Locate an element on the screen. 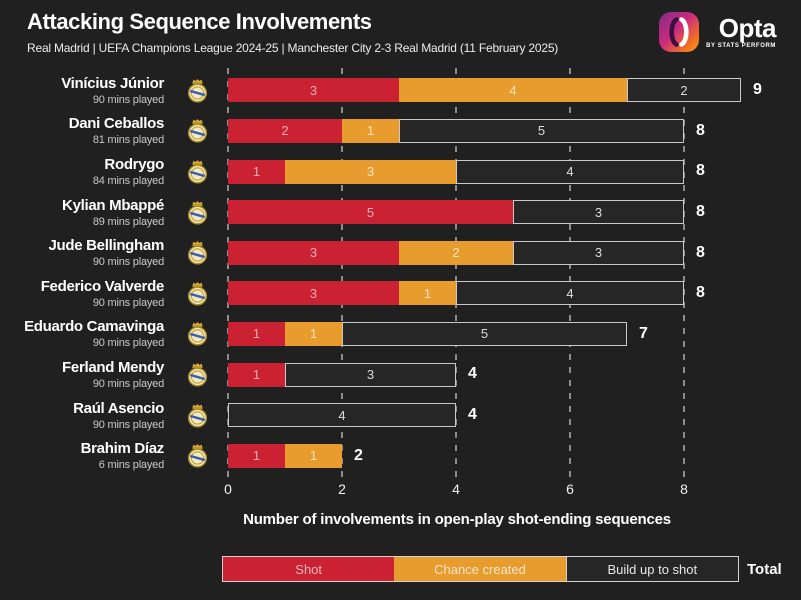 The image size is (801, 600). player-name: Vinícius Júnior is located at coordinates (112, 83).